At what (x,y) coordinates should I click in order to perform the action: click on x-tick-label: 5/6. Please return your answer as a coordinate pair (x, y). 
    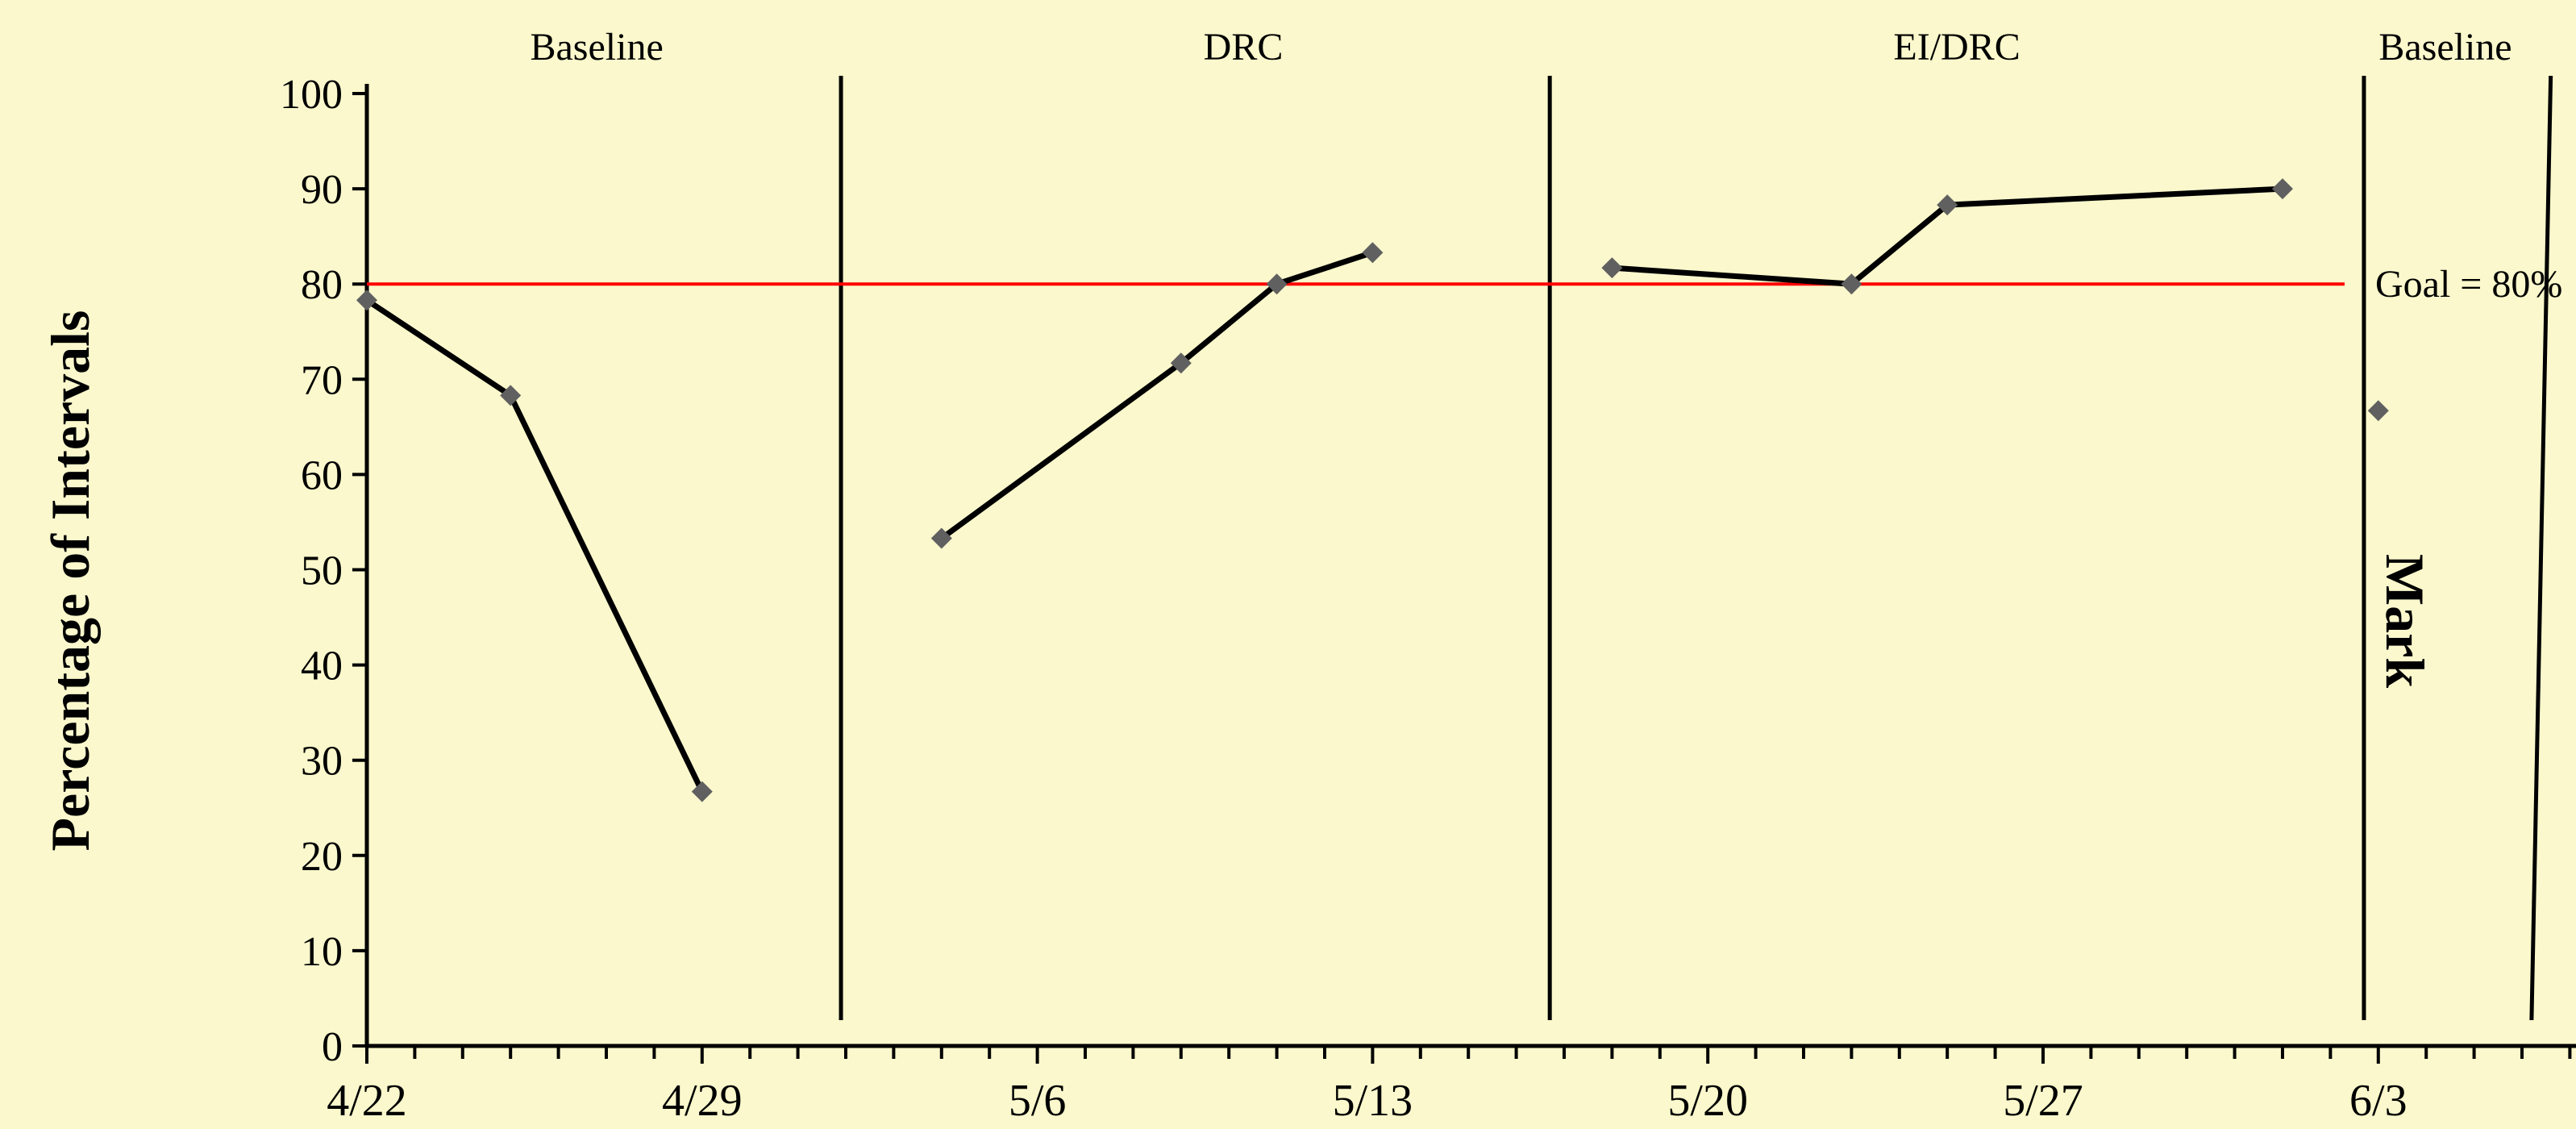
    Looking at the image, I should click on (1038, 1101).